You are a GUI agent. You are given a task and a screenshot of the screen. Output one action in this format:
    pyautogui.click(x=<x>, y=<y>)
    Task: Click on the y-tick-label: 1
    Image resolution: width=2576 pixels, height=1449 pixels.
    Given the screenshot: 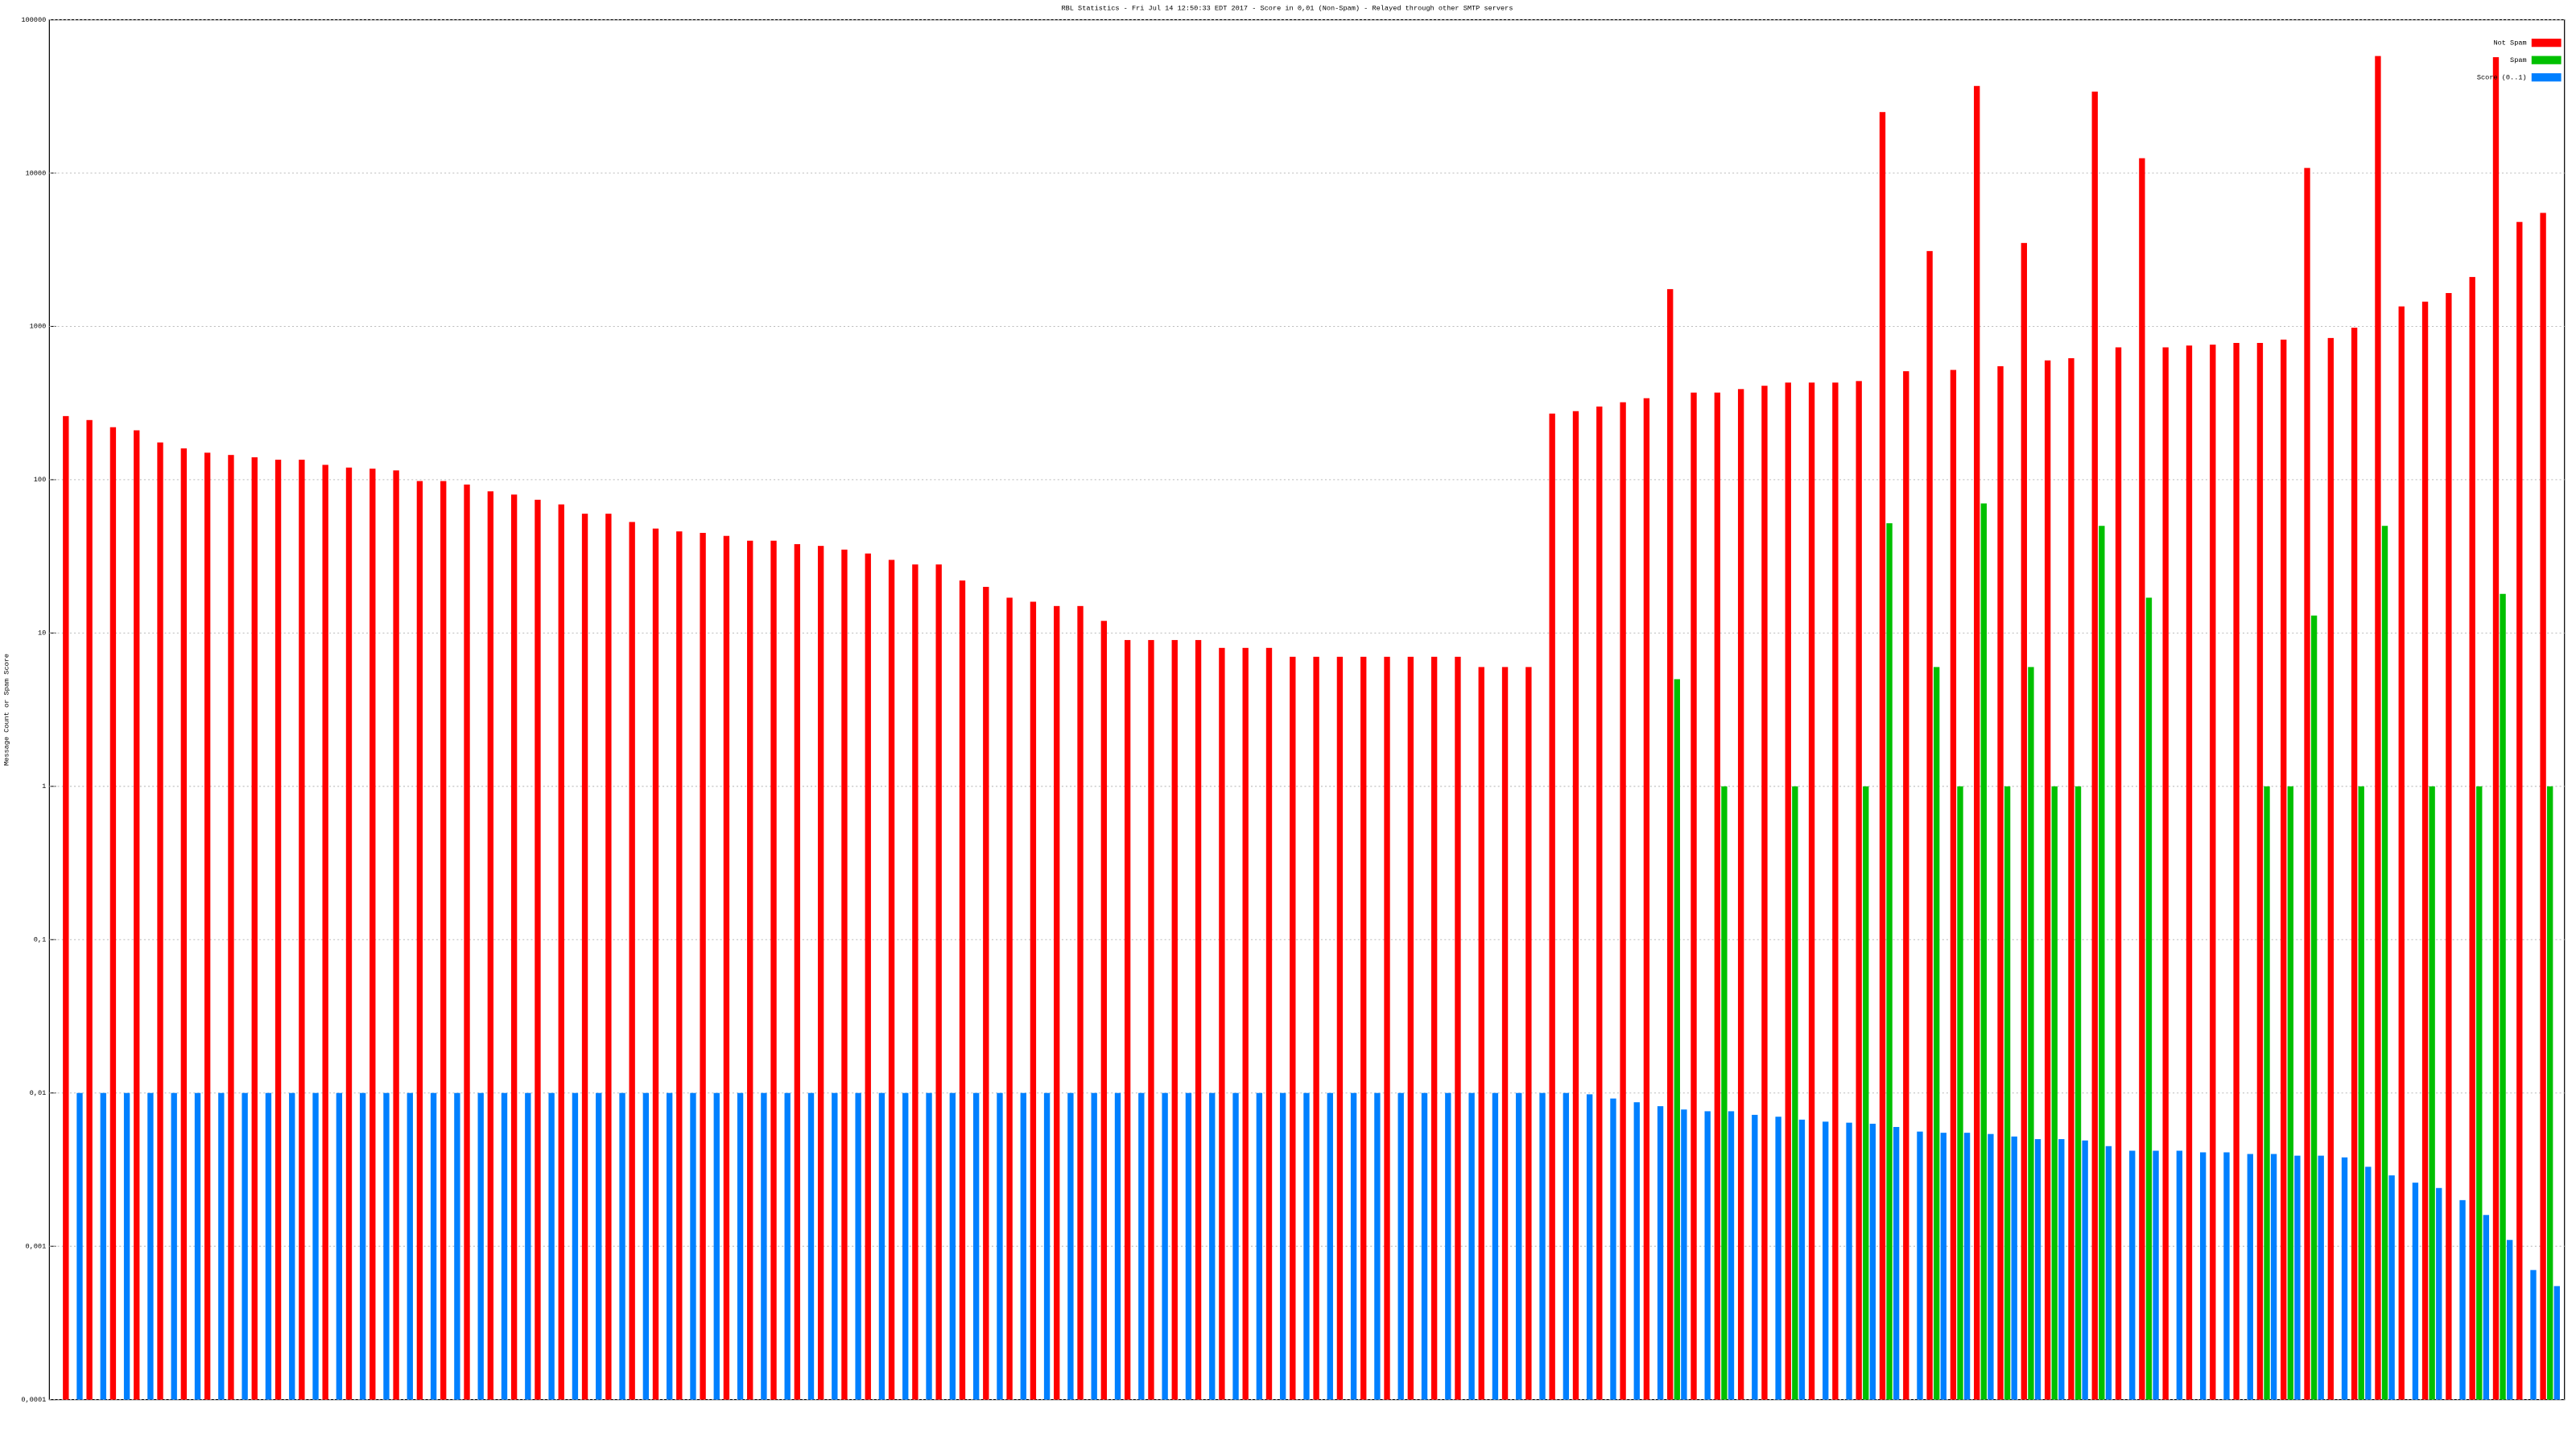 What is the action you would take?
    pyautogui.click(x=44, y=786)
    